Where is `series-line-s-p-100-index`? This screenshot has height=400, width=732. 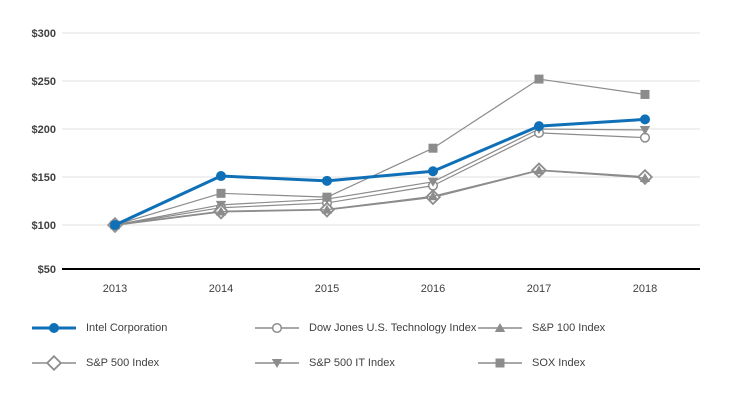
series-line-s-p-100-index is located at coordinates (380, 197).